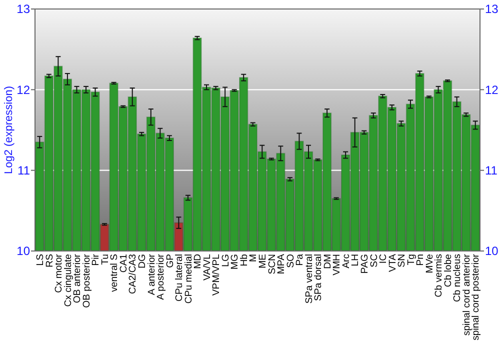 The height and width of the screenshot is (350, 500). What do you see at coordinates (105, 259) in the screenshot?
I see `x-tick-label: Tu` at bounding box center [105, 259].